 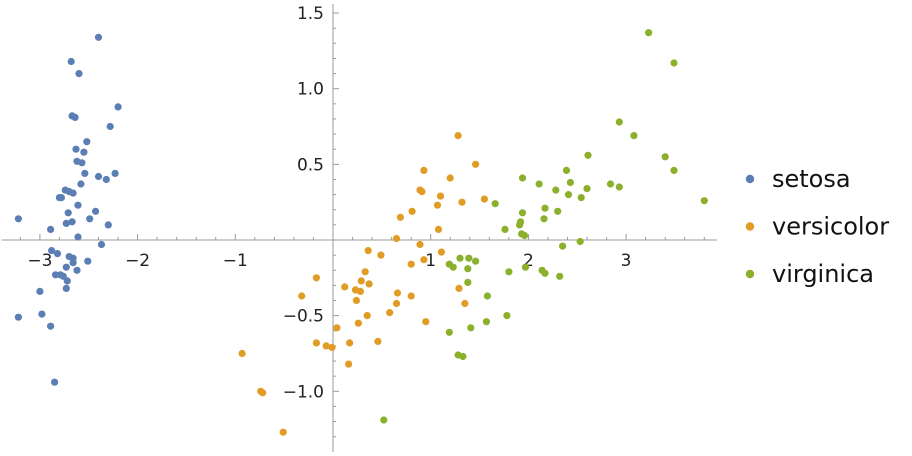 What do you see at coordinates (750, 179) in the screenshot?
I see `legend-marker-setosa` at bounding box center [750, 179].